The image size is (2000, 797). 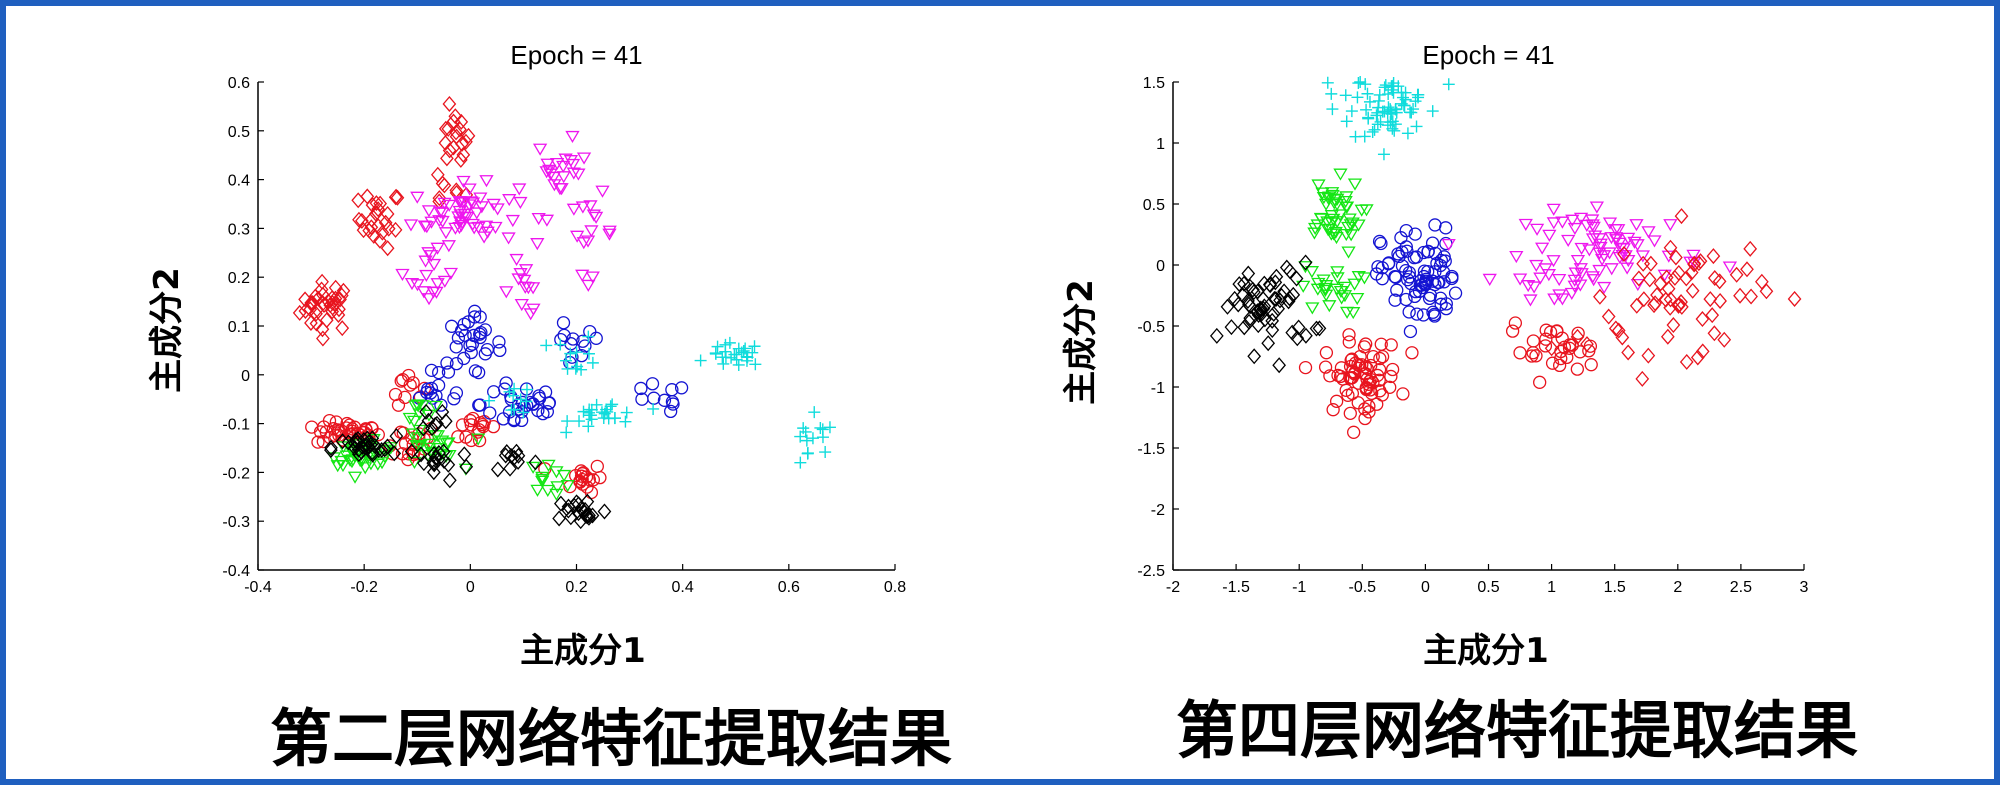 What do you see at coordinates (236, 425) in the screenshot?
I see `p1-y-tick-label: -0.1` at bounding box center [236, 425].